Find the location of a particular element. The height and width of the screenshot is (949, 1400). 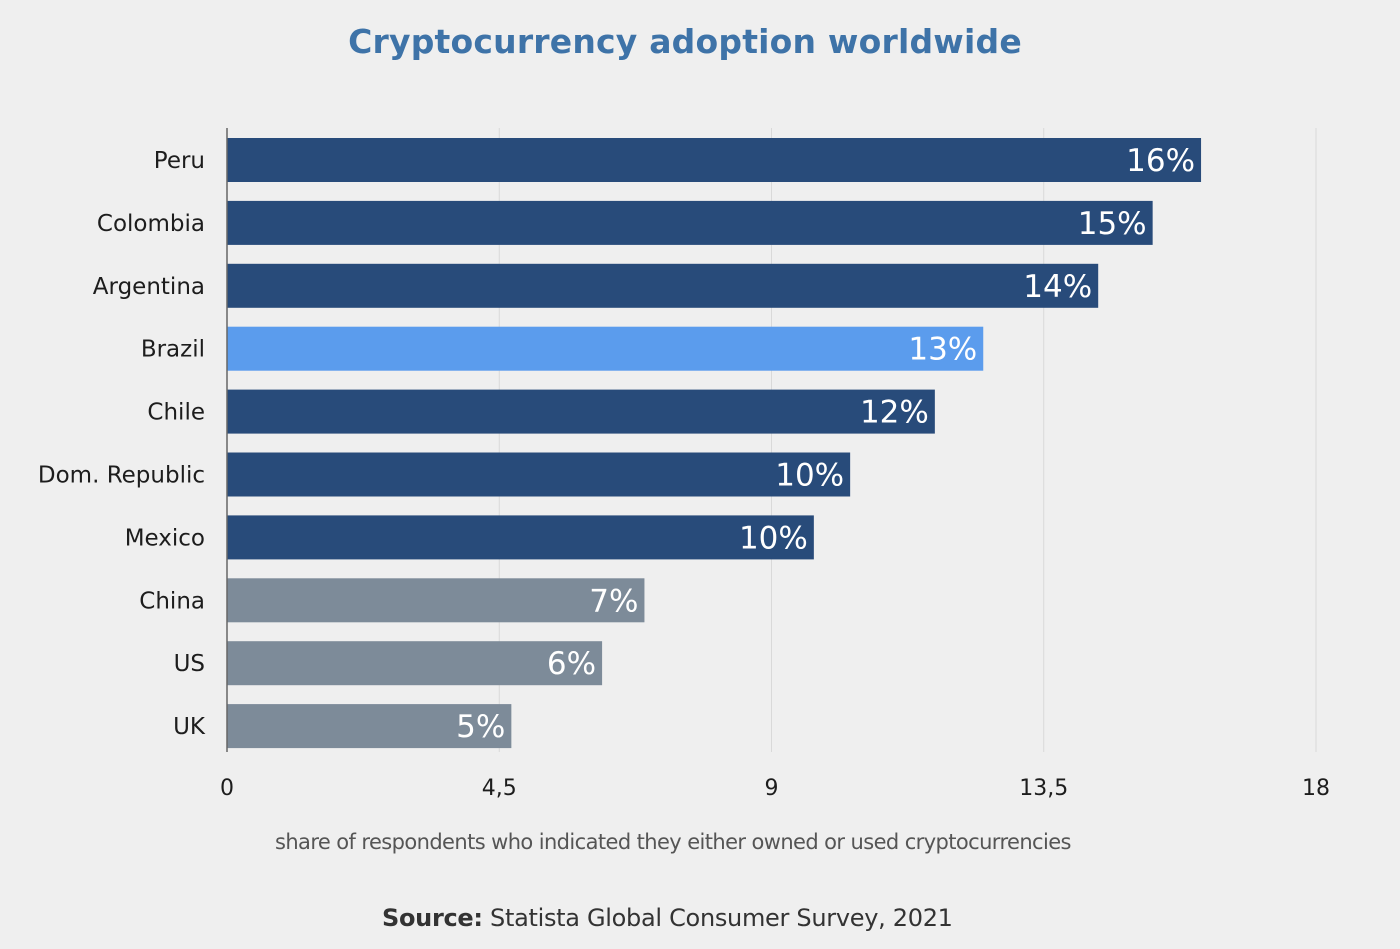

source-text: Statista Global Consumer Survey, 2021 is located at coordinates (717, 918).